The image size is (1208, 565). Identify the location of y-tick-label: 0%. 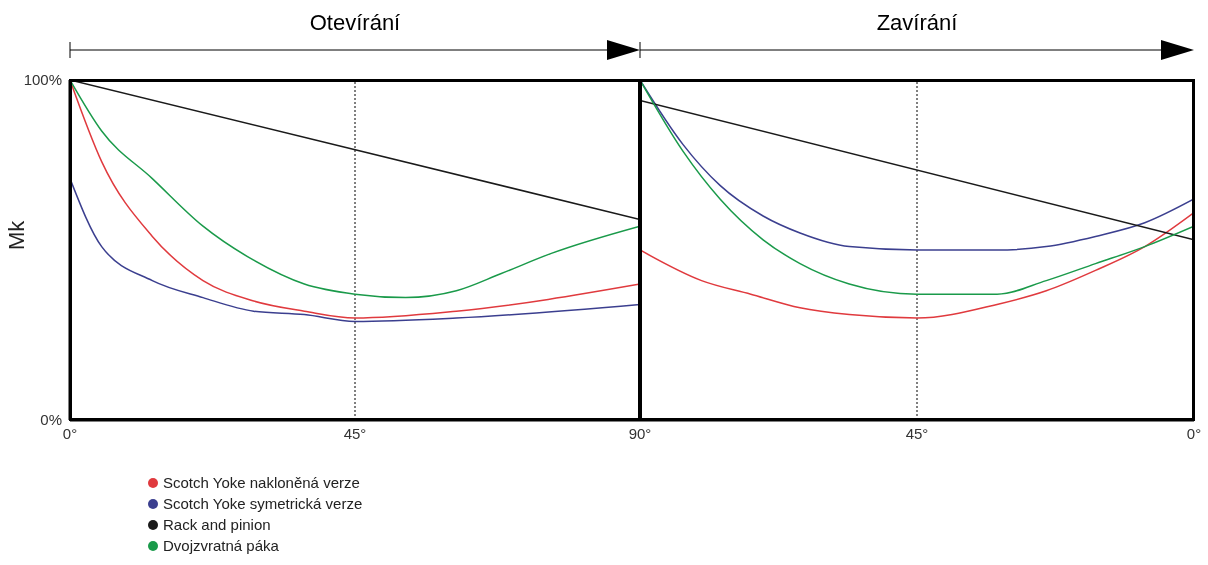
(51, 420).